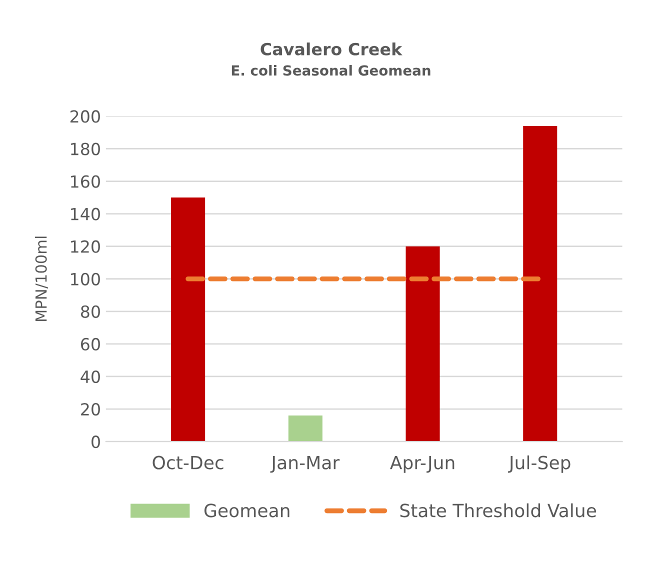 The height and width of the screenshot is (581, 662). I want to click on y-tick-label: 120, so click(85, 246).